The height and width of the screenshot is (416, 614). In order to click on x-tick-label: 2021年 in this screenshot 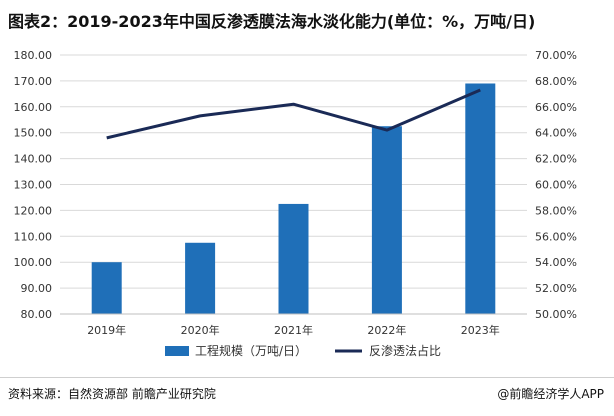, I will do `click(293, 330)`.